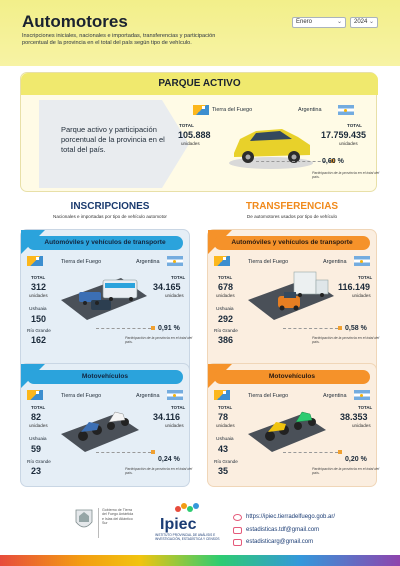  I want to click on pct-value: 0,58 %, so click(356, 328).